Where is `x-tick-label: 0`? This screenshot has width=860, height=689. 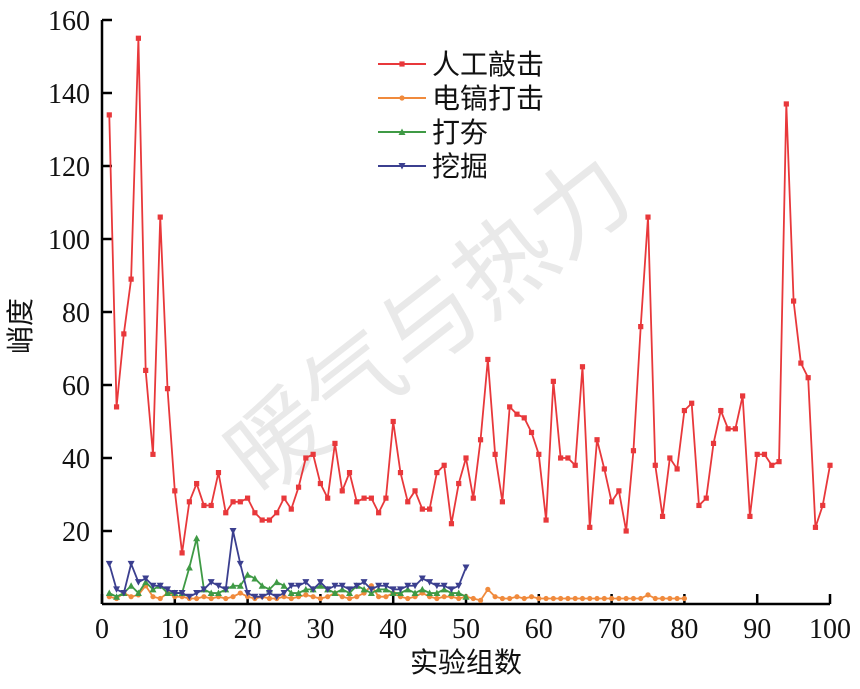
x-tick-label: 0 is located at coordinates (102, 629).